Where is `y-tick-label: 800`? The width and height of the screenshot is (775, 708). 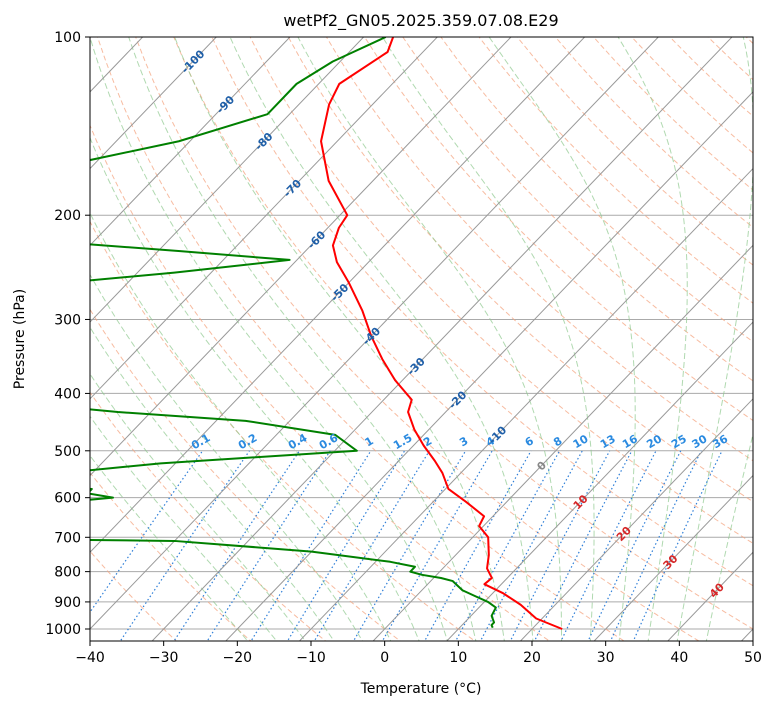 y-tick-label: 800 is located at coordinates (67, 573).